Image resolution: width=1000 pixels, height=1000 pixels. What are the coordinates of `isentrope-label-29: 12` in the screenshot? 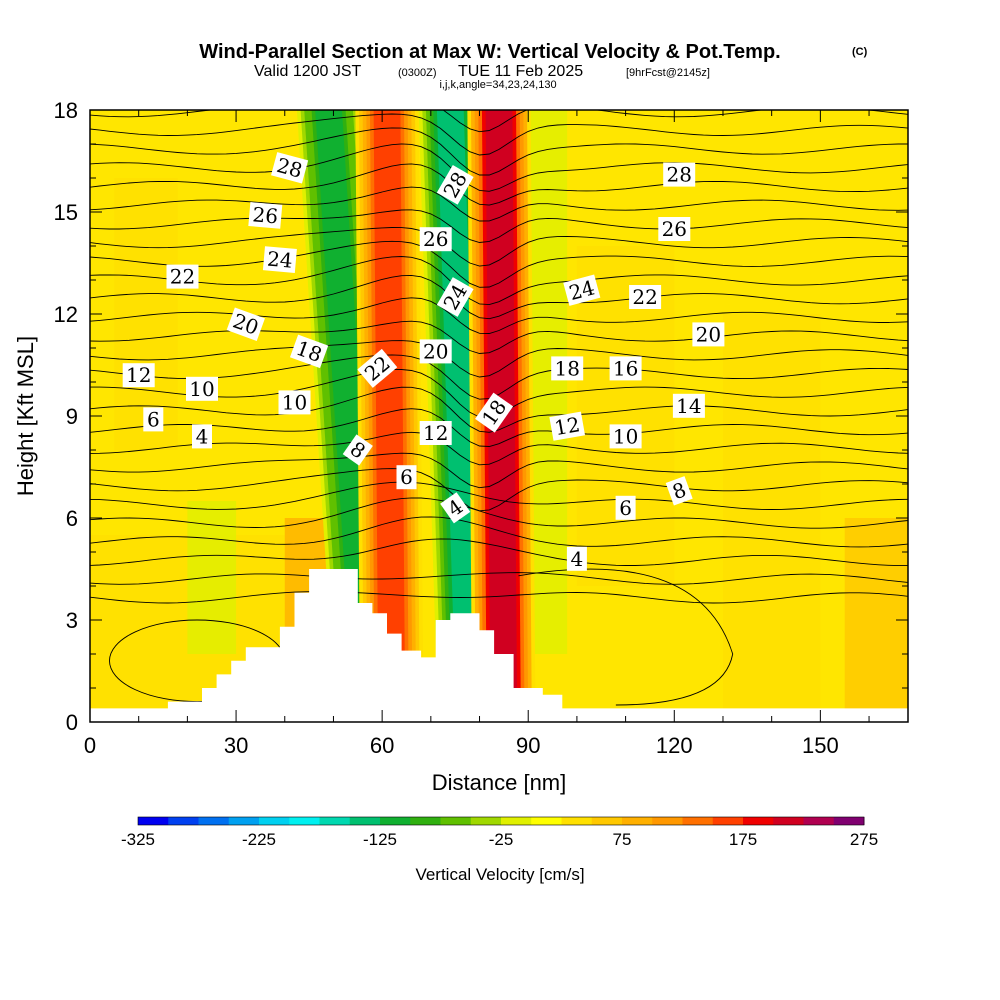 It's located at (567, 426).